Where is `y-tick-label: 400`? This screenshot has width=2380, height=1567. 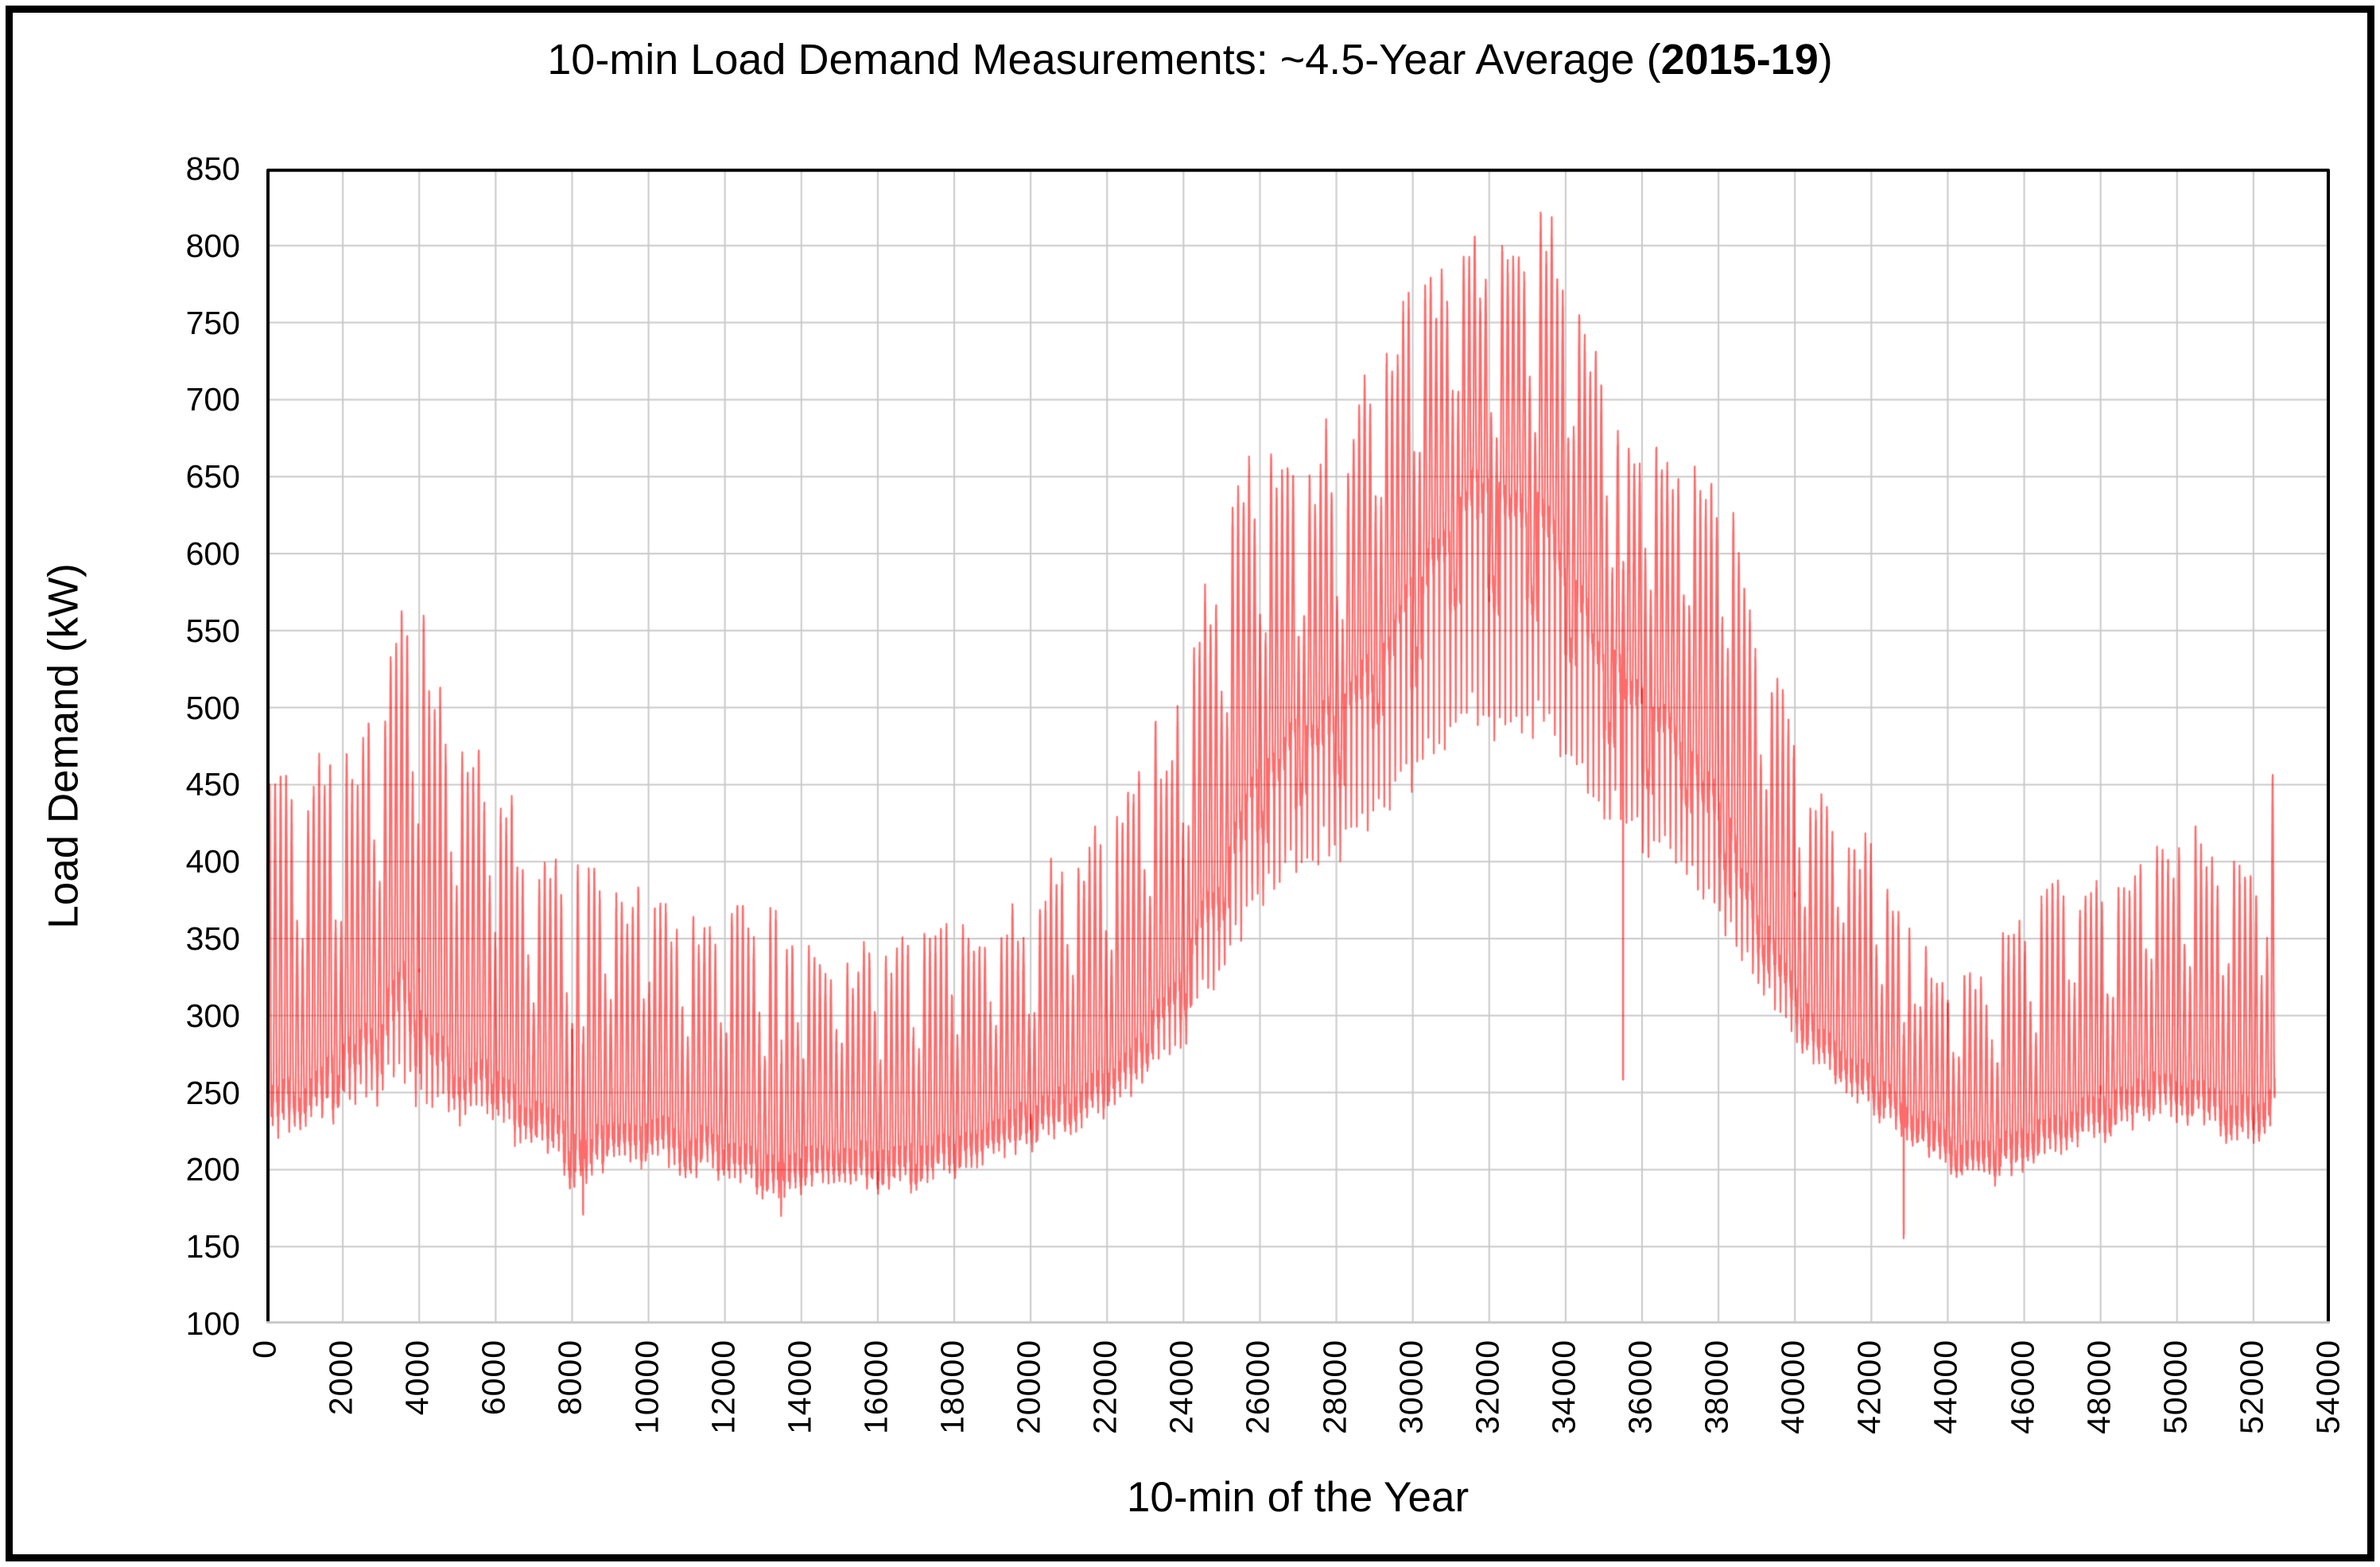 y-tick-label: 400 is located at coordinates (212, 862).